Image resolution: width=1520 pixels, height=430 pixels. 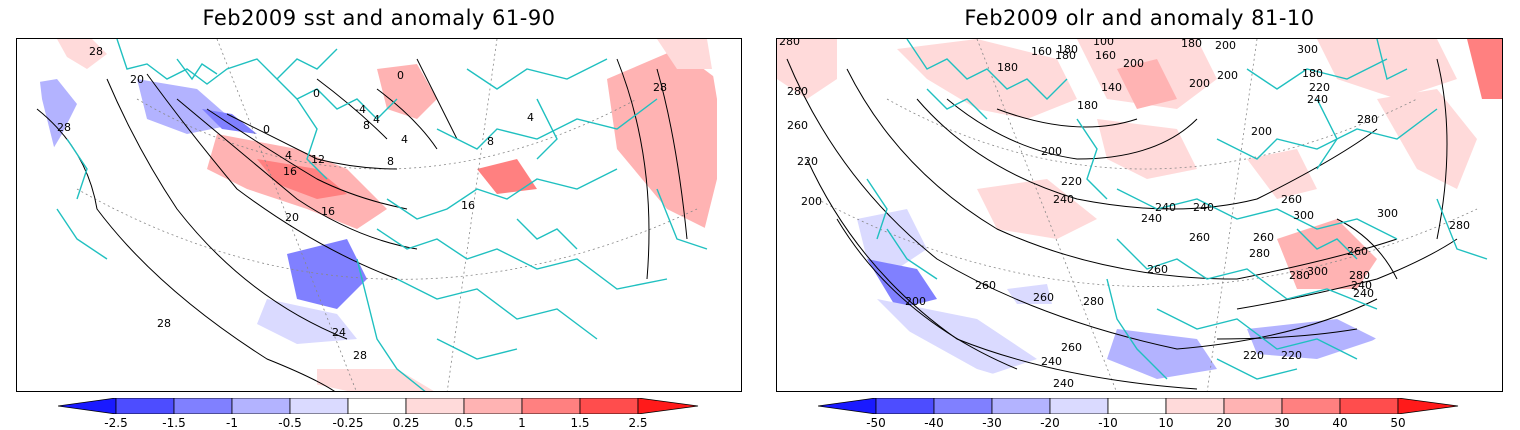 What do you see at coordinates (1111, 87) in the screenshot?
I see `contour-label: 140` at bounding box center [1111, 87].